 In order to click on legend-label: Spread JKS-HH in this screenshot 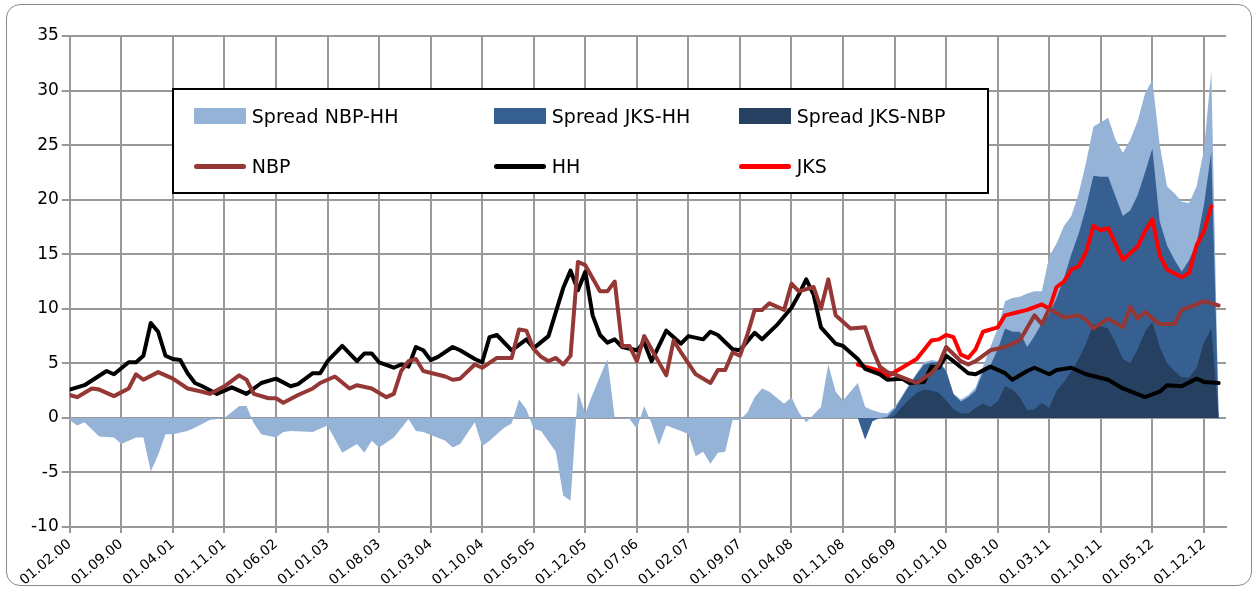, I will do `click(621, 116)`.